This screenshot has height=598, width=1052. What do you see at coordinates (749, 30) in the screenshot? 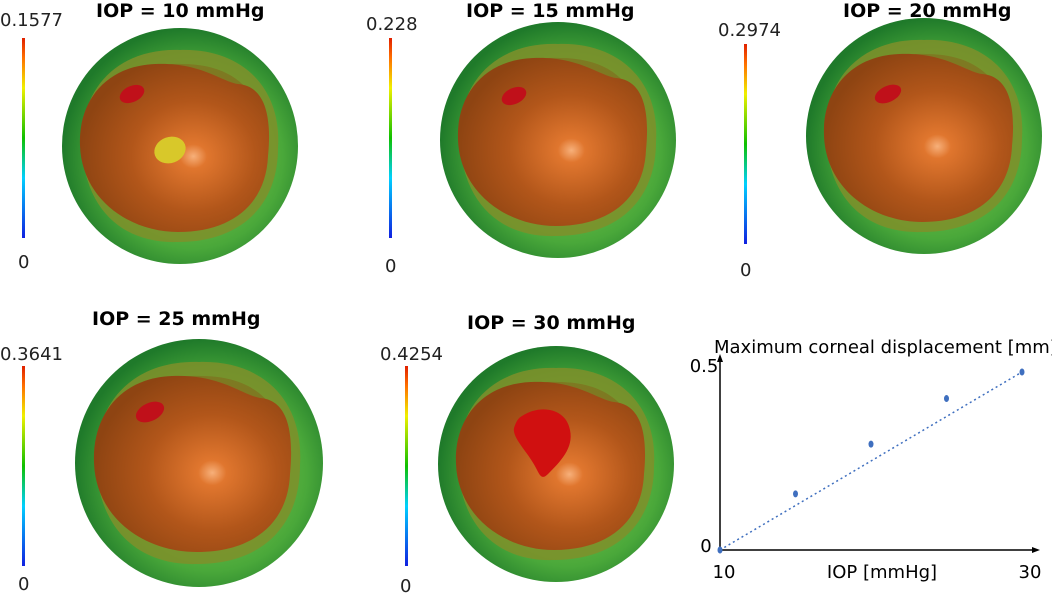
I see `colorbar-max-label: 0.2974` at bounding box center [749, 30].